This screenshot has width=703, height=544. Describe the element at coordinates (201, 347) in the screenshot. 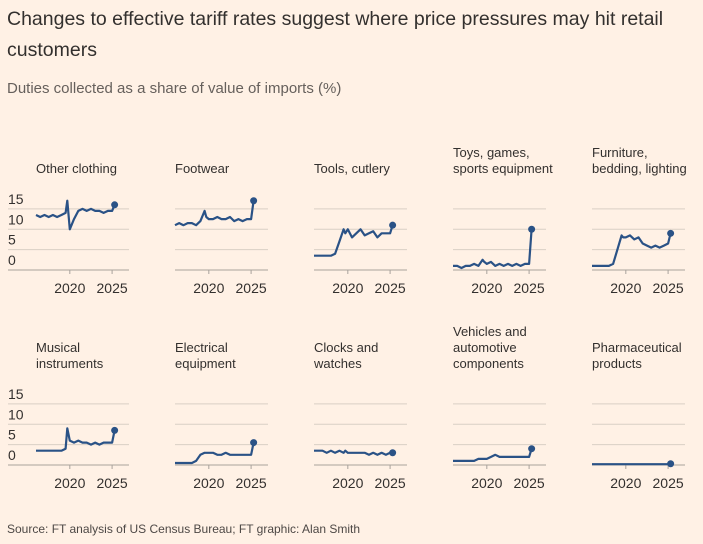

I see `panel-title: Electrical` at that location.